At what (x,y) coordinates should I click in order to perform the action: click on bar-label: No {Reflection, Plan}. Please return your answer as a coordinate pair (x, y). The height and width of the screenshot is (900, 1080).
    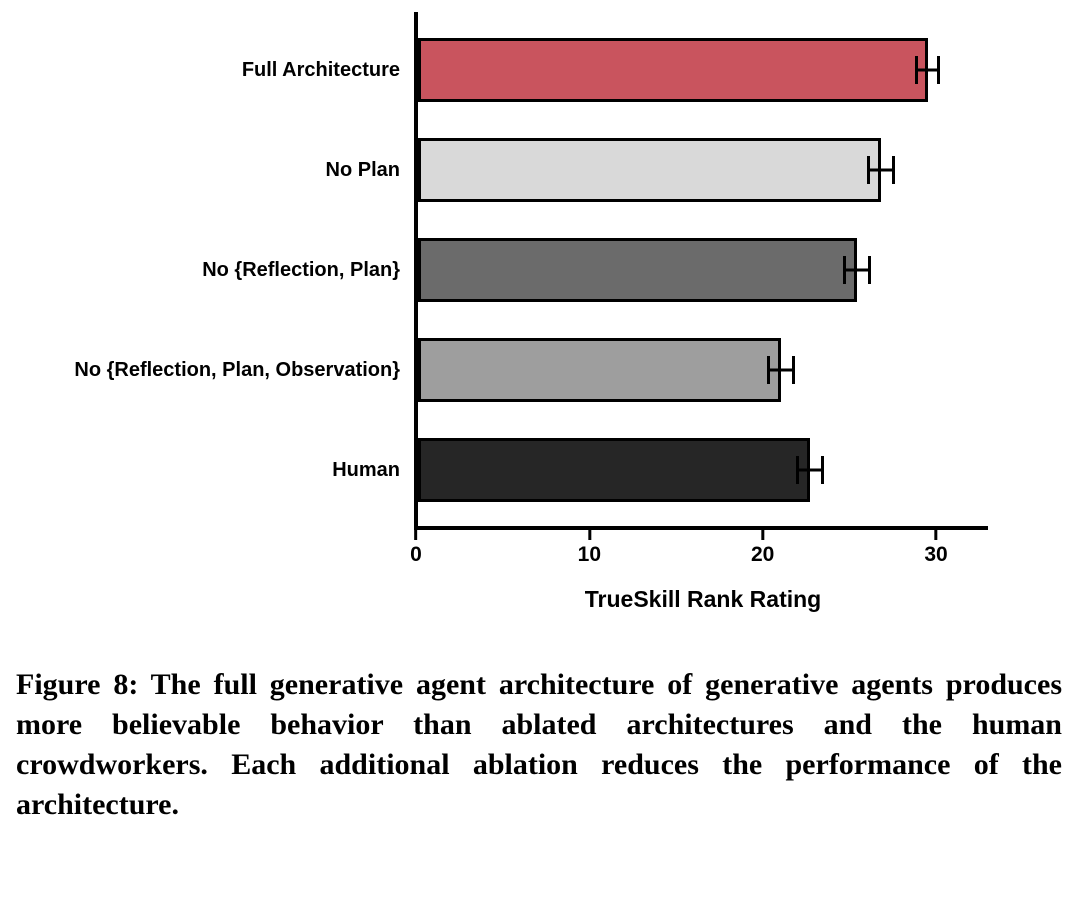
    Looking at the image, I should click on (301, 270).